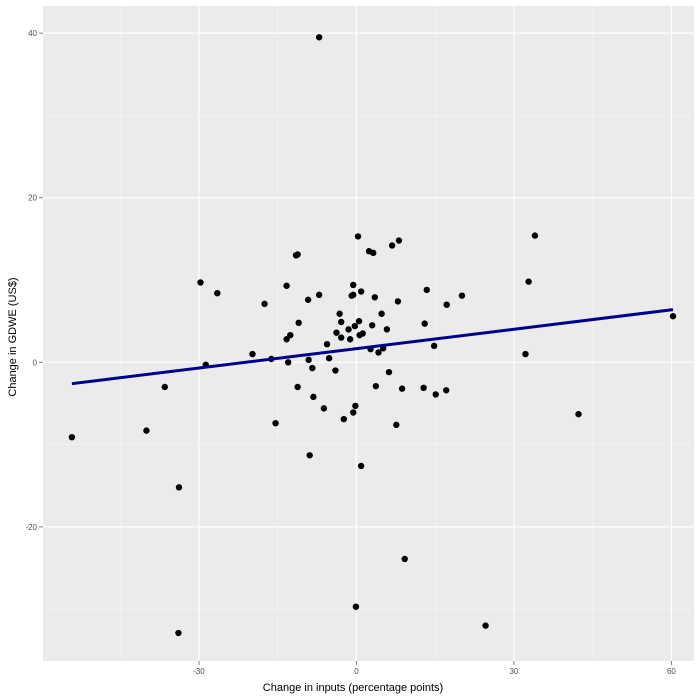 The width and height of the screenshot is (700, 700). Describe the element at coordinates (32, 198) in the screenshot. I see `y-tick-label: 20` at that location.